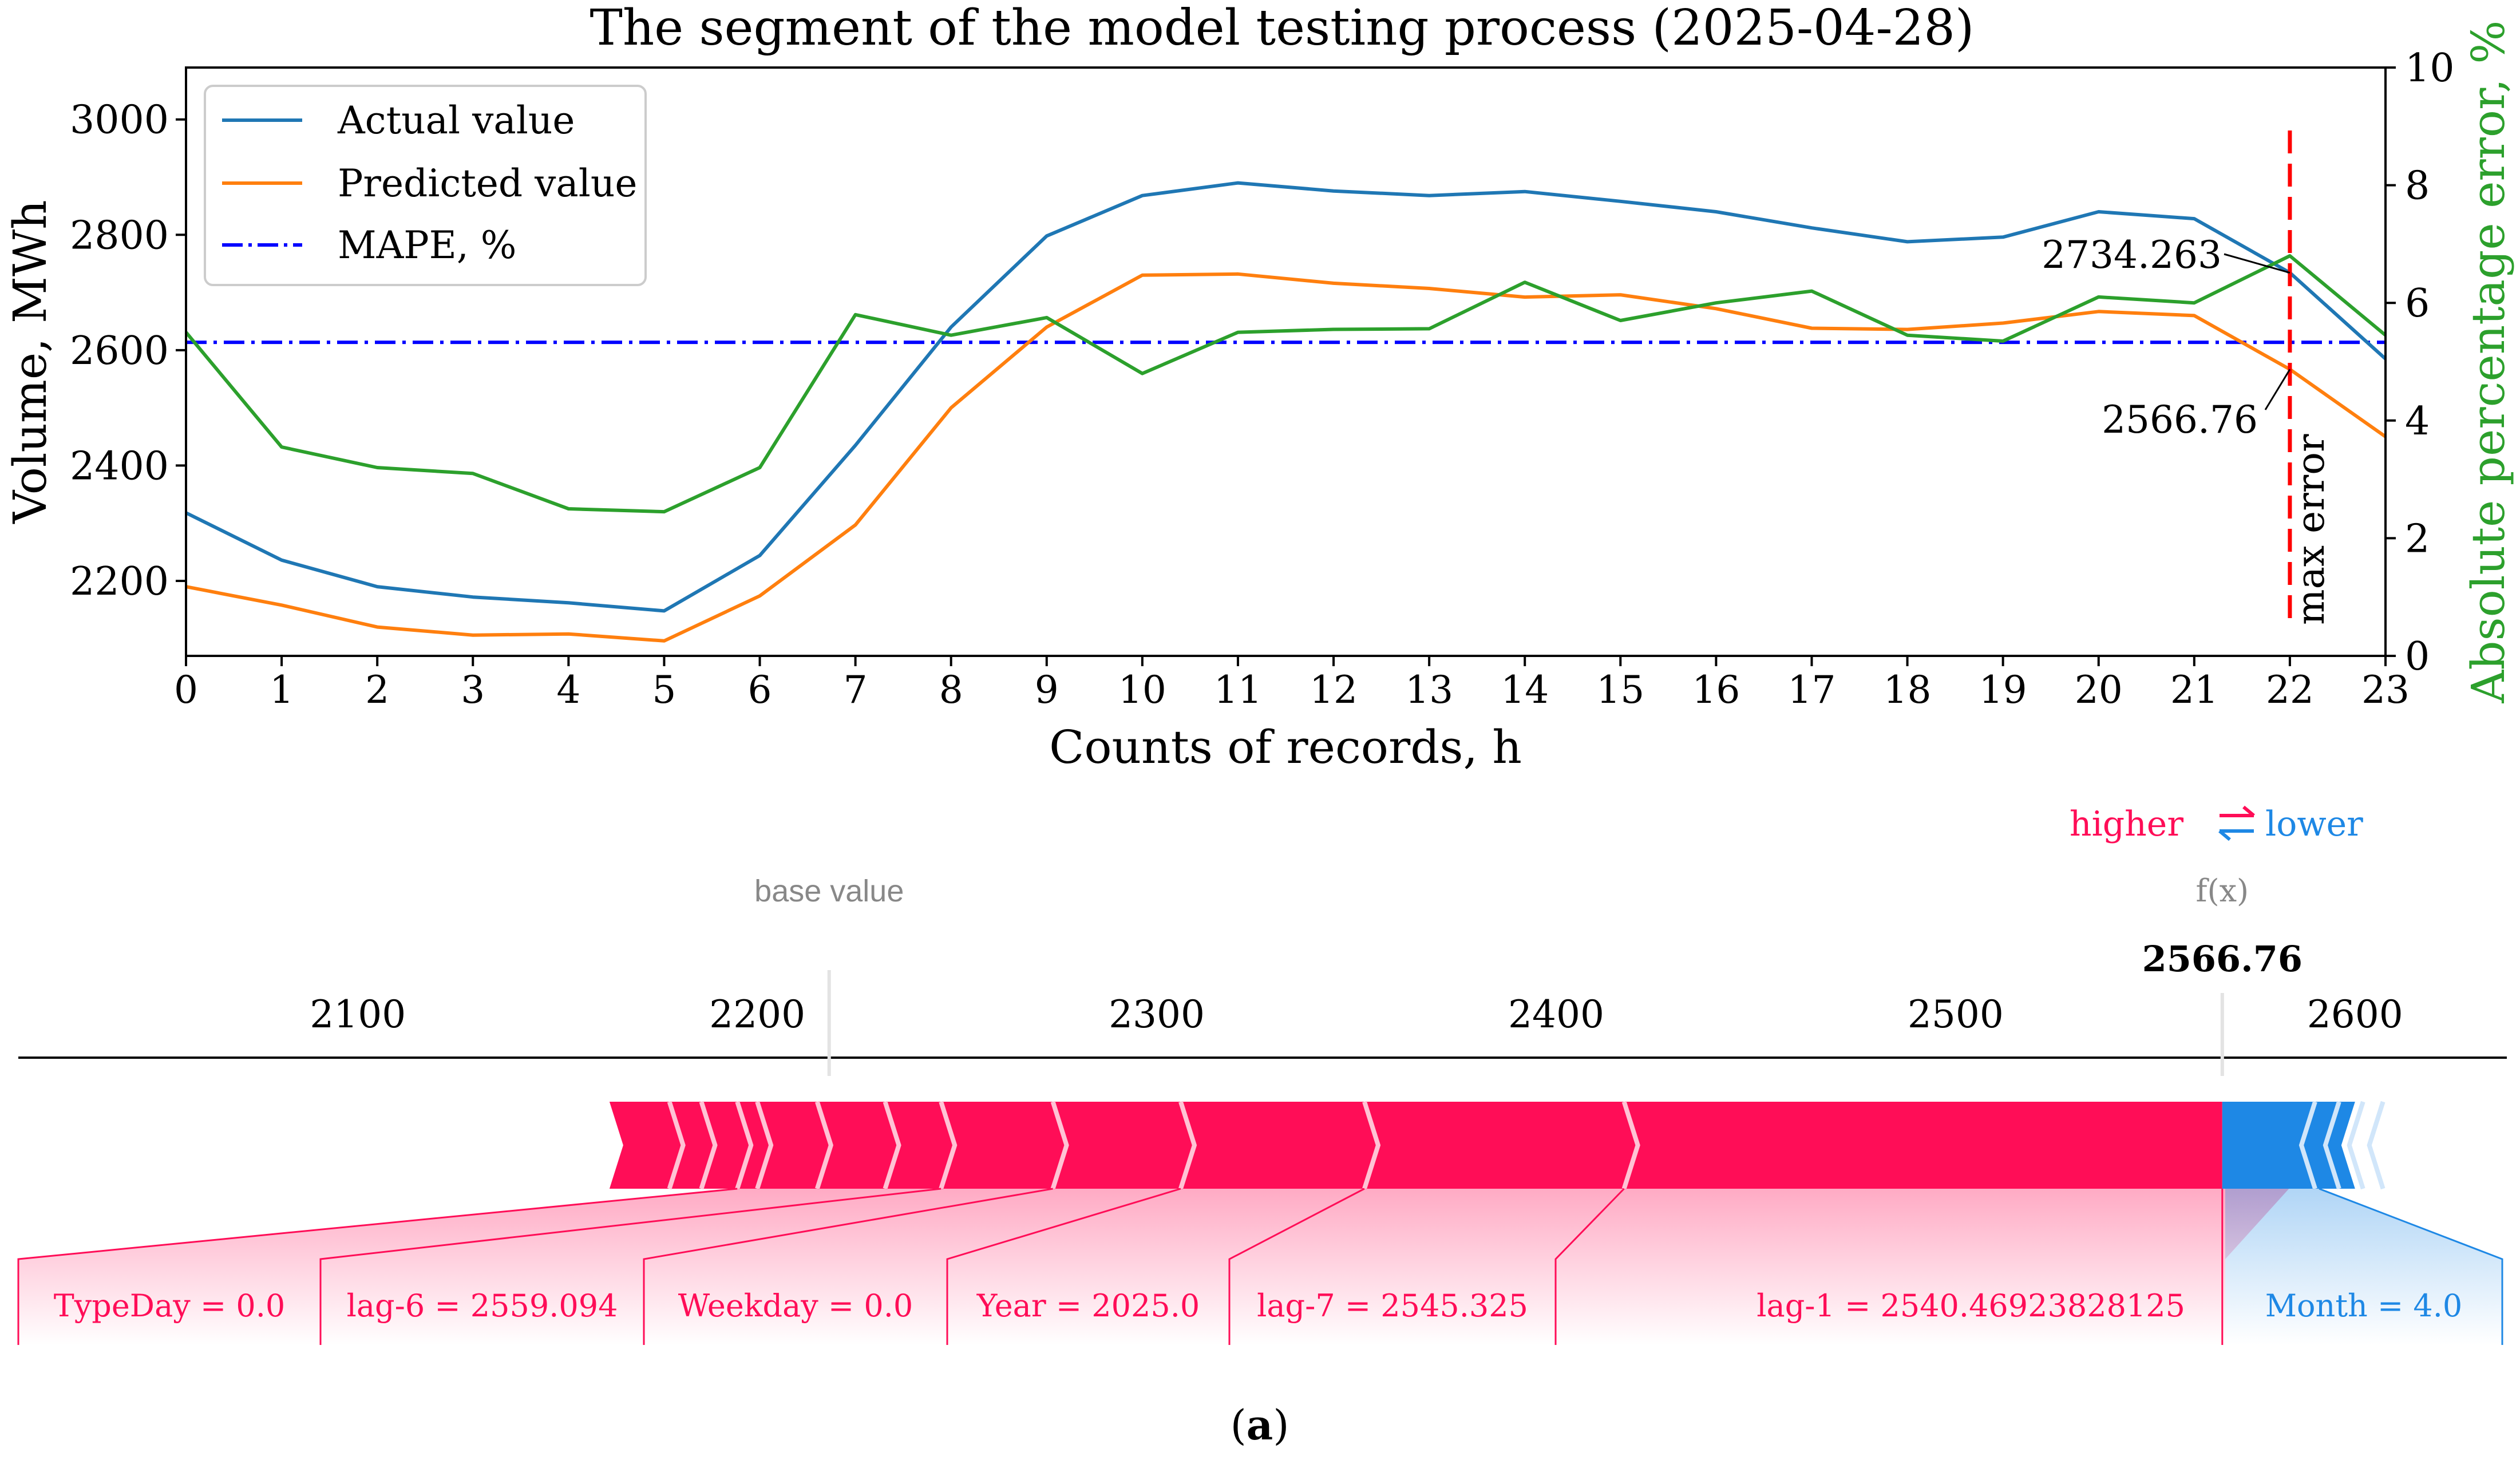  Describe the element at coordinates (2290, 690) in the screenshot. I see `x-tick-label: 22` at that location.